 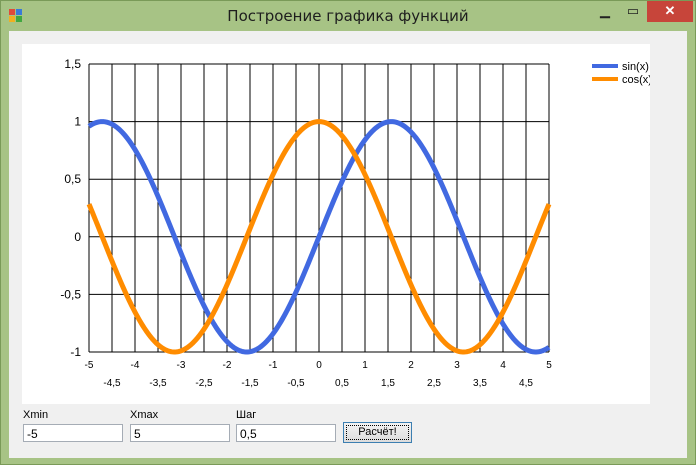 What do you see at coordinates (144, 415) in the screenshot?
I see `xmax-label: Xmax` at bounding box center [144, 415].